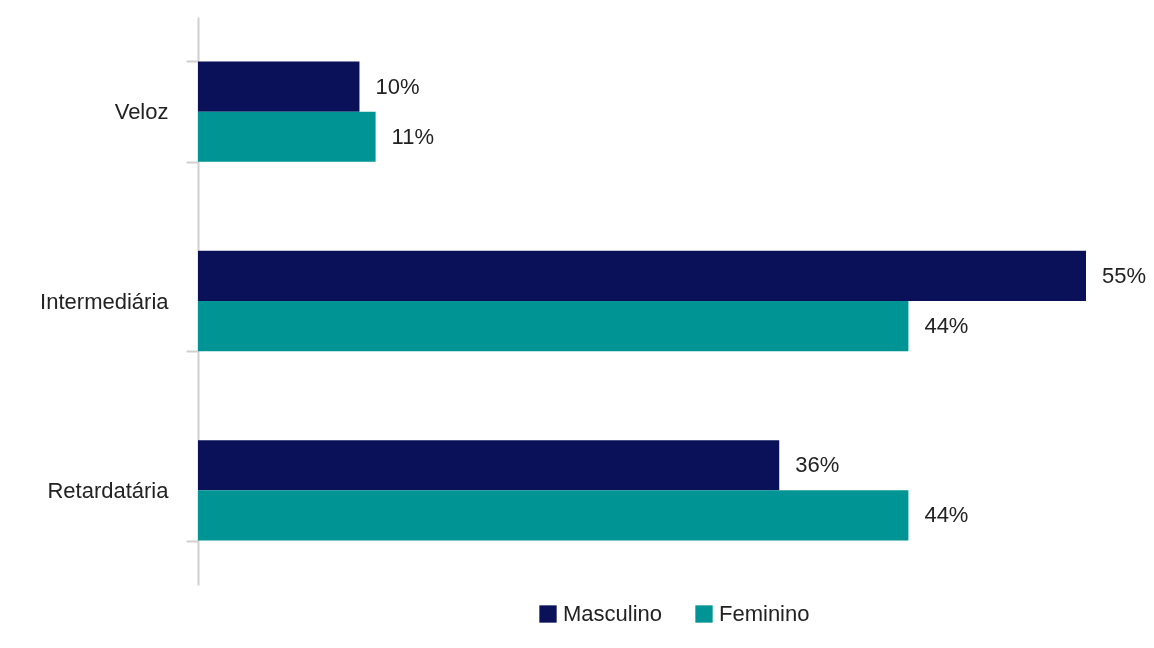  Describe the element at coordinates (613, 613) in the screenshot. I see `legend-label: Masculino` at that location.